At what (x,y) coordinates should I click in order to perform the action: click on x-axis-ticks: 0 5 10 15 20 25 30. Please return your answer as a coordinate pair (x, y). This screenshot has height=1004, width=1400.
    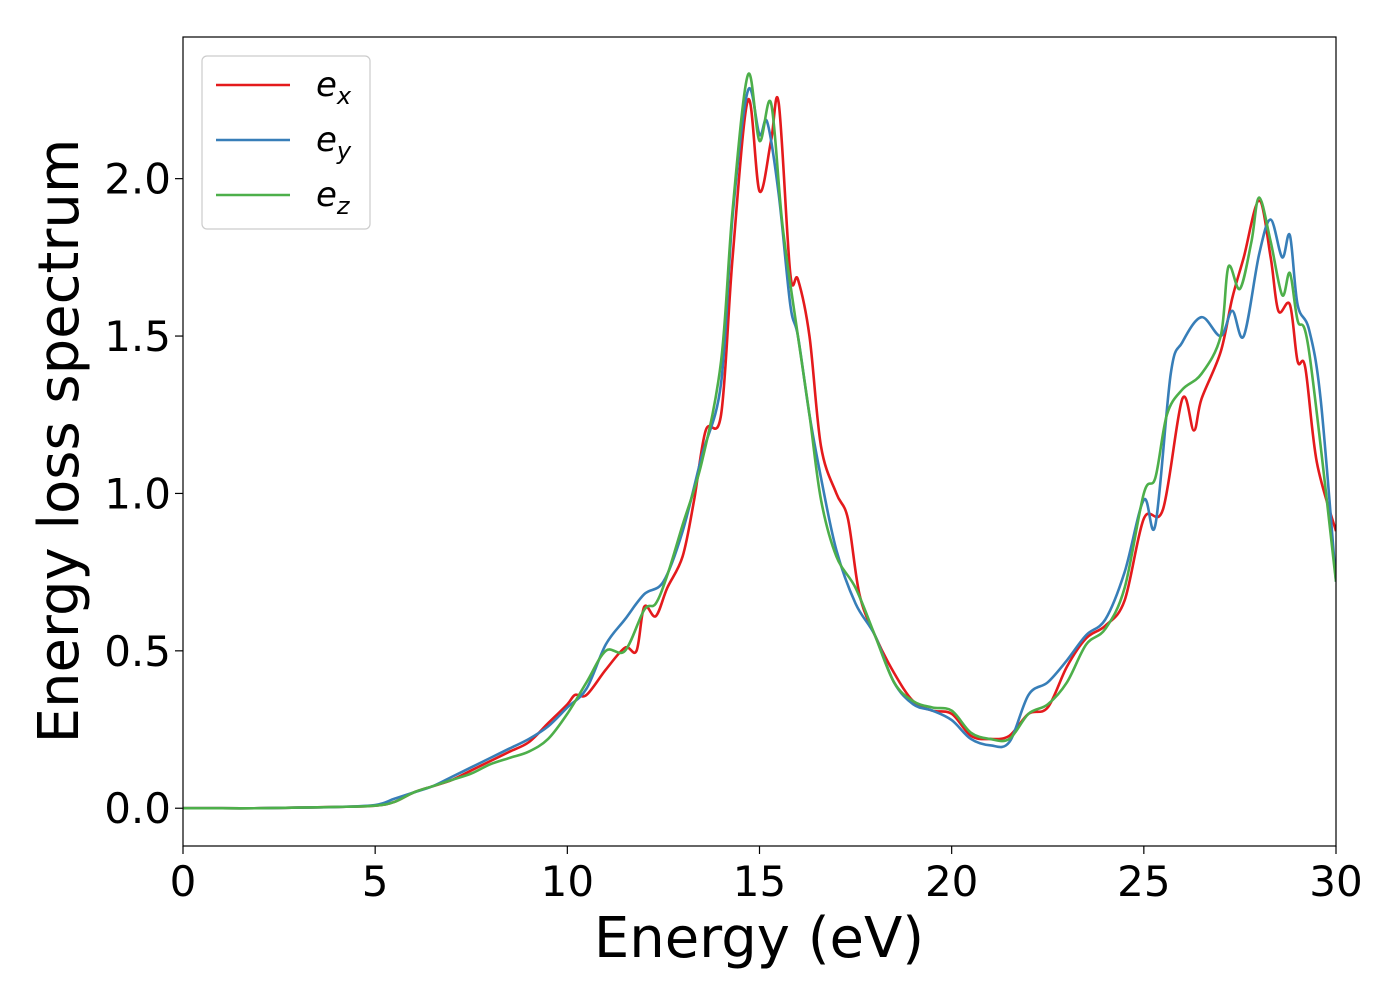
    Looking at the image, I should click on (766, 876).